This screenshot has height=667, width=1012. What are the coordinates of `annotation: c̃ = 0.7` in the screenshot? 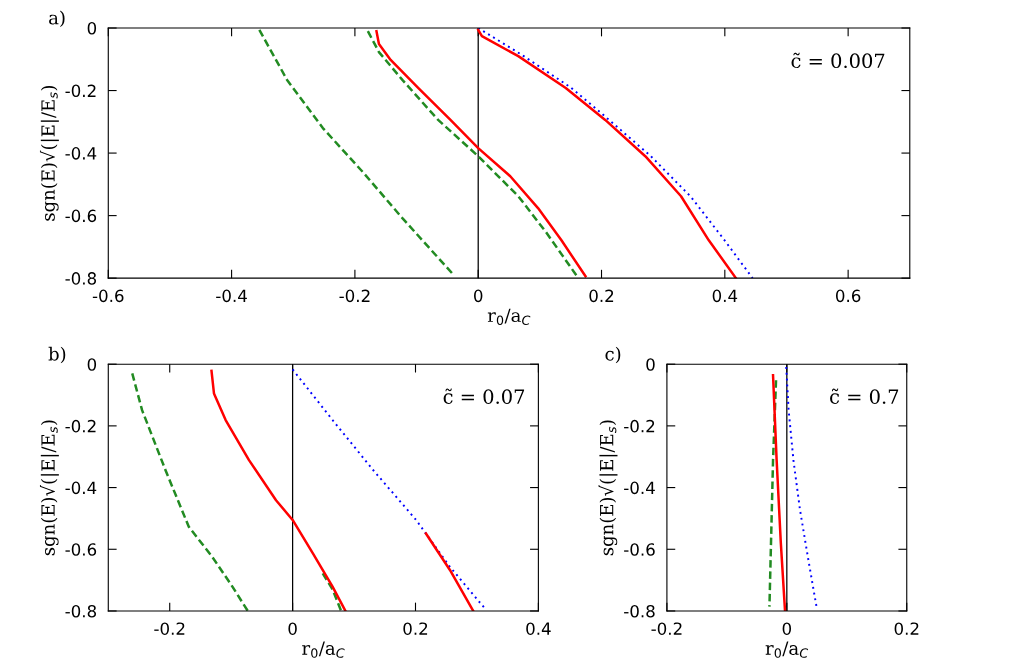 It's located at (864, 396).